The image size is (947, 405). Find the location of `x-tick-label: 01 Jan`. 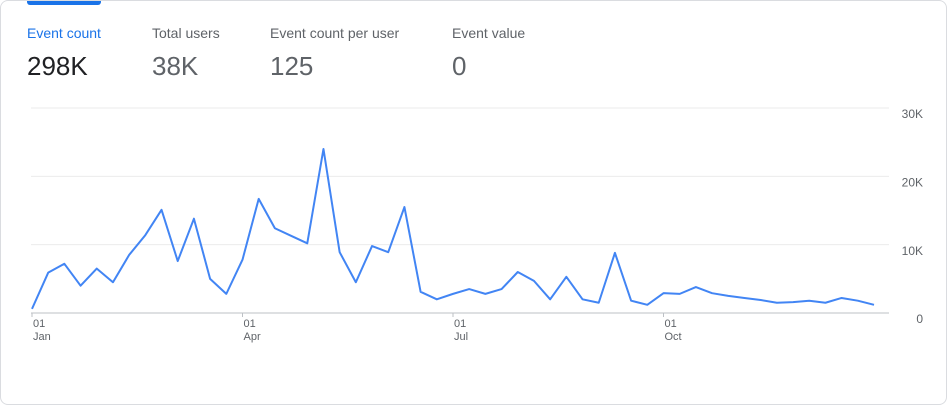

x-tick-label: 01 Jan is located at coordinates (42, 330).